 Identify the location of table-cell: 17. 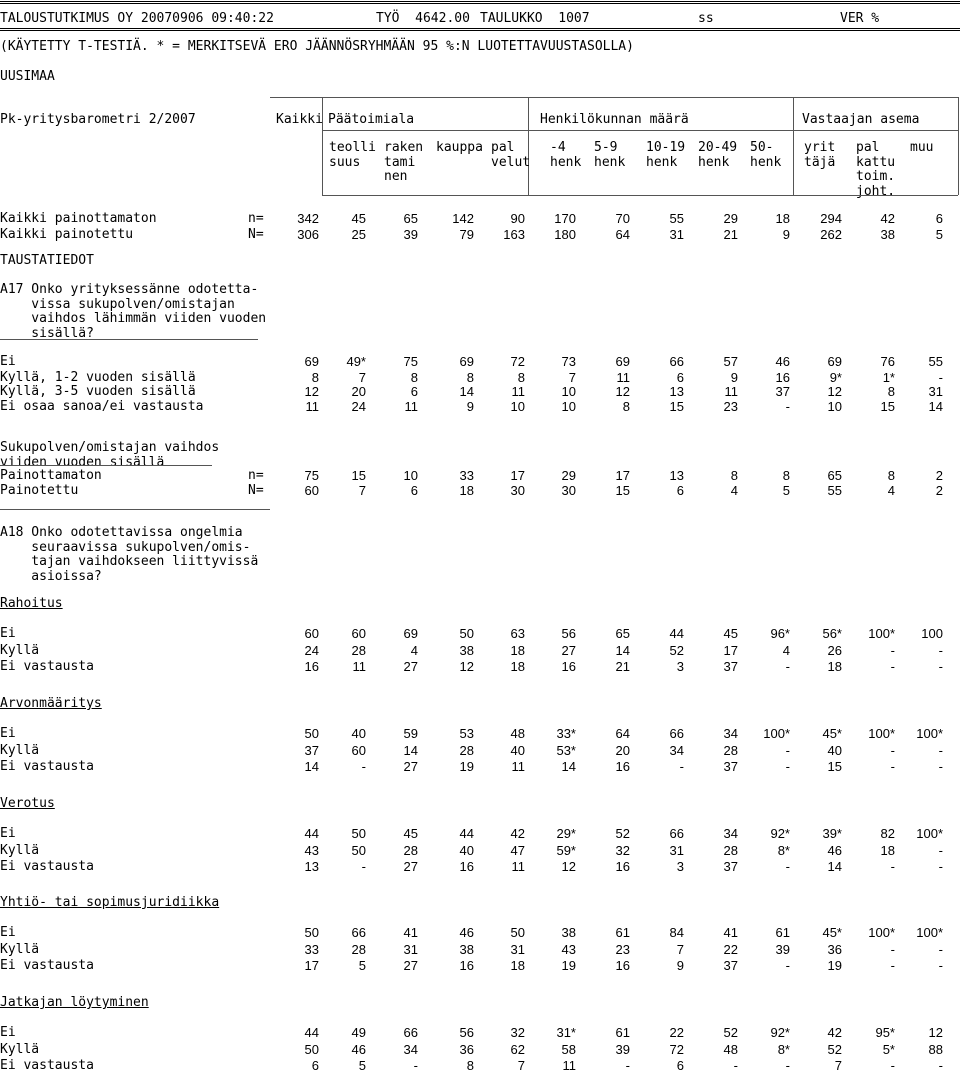
(622, 475).